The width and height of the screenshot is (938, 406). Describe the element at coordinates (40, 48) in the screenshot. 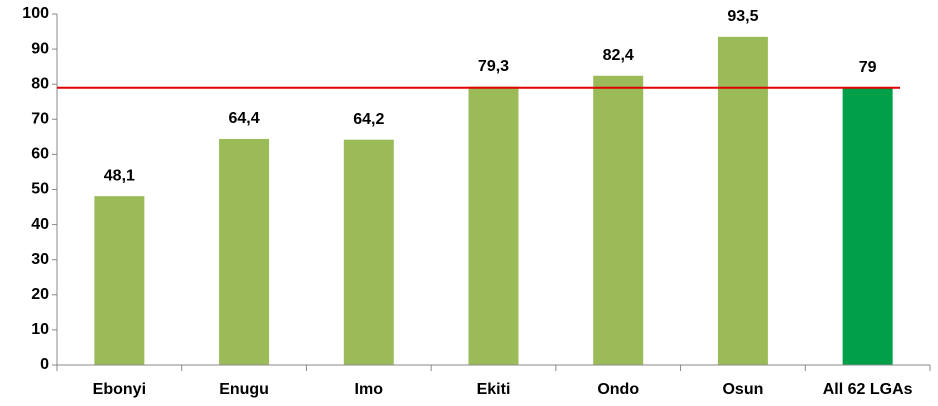

I see `y-tick-label: 90` at that location.